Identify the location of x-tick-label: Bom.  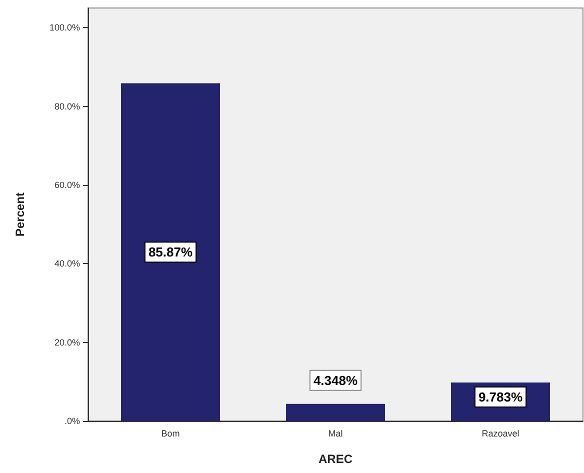
(170, 433).